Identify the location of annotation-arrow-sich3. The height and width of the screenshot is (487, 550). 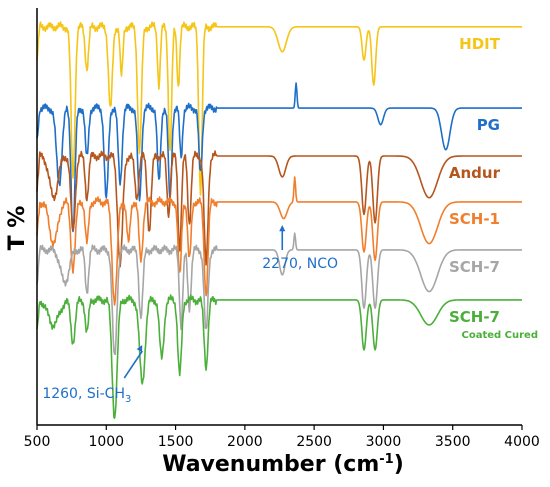
(133, 364).